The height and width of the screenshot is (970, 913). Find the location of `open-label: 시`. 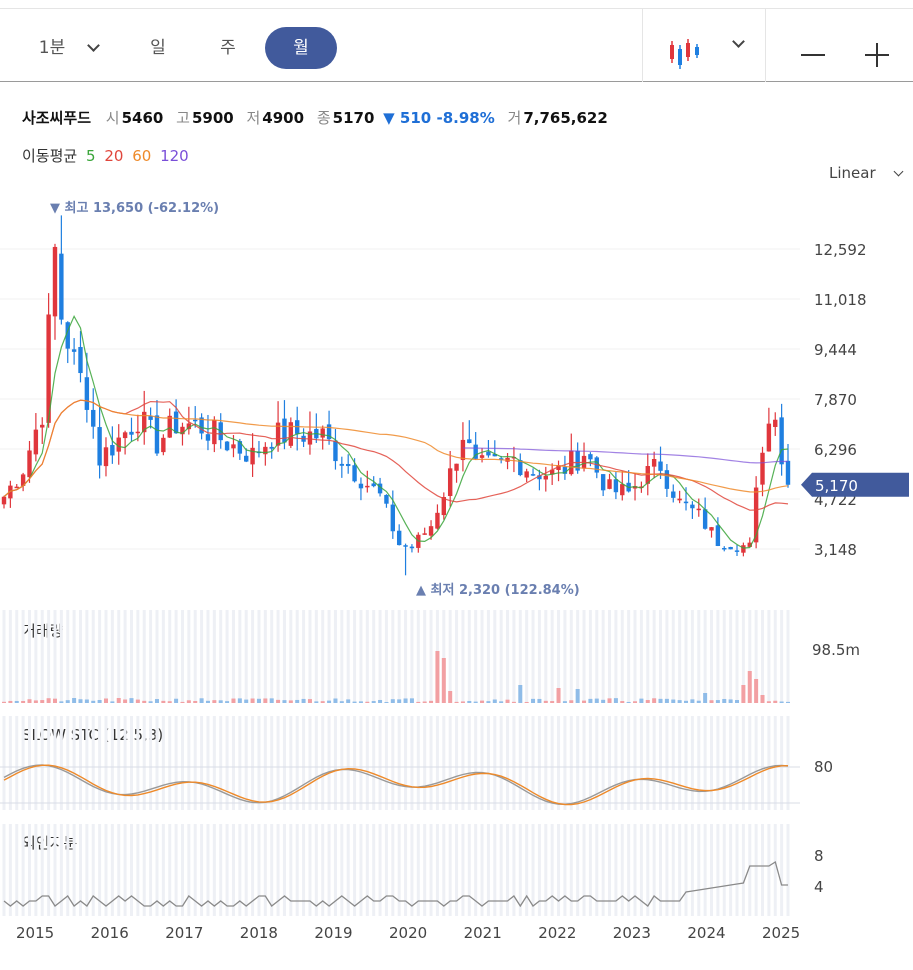

open-label: 시 is located at coordinates (112, 118).